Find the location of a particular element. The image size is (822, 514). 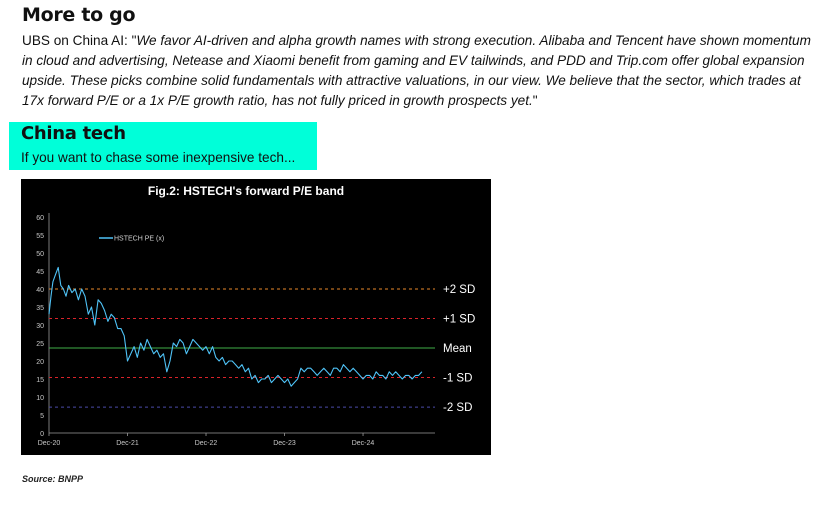

section-heading-china-tech: China tech is located at coordinates (73, 133).